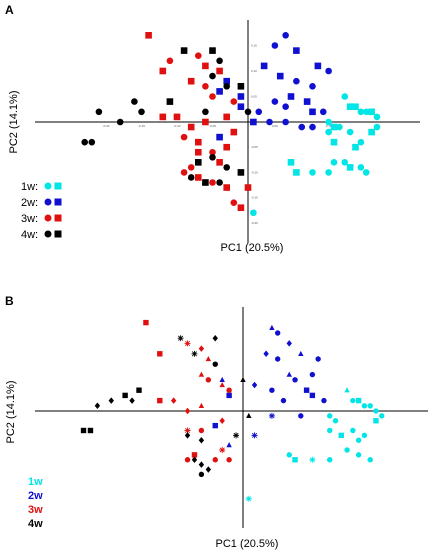 This screenshot has height=550, width=433. I want to click on x-tick-label: 0.15, so click(329, 126).